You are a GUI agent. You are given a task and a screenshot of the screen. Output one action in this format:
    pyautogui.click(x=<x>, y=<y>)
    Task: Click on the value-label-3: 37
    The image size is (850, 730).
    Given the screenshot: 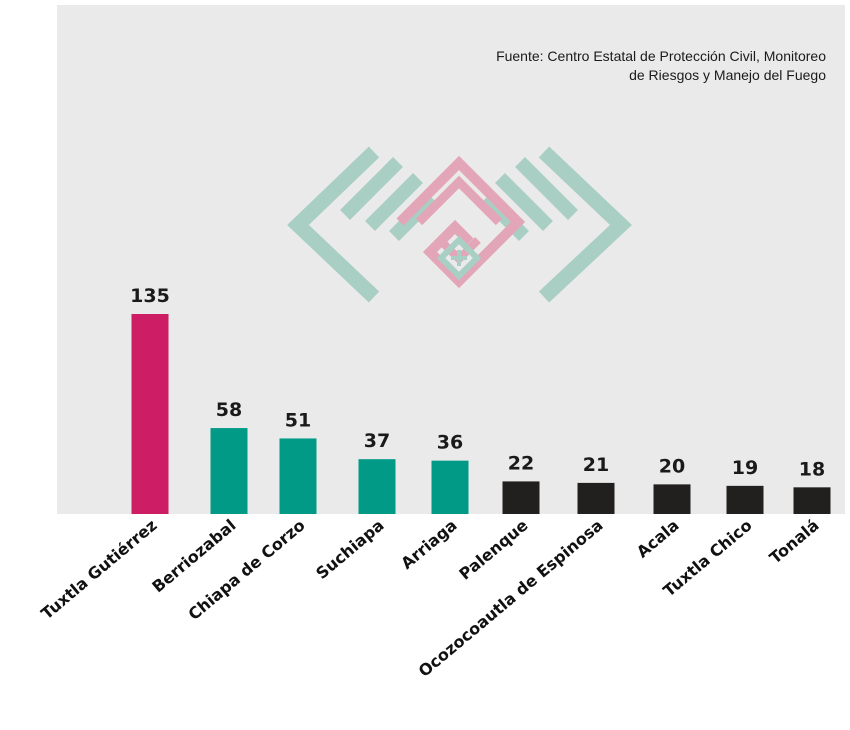 What is the action you would take?
    pyautogui.click(x=377, y=441)
    